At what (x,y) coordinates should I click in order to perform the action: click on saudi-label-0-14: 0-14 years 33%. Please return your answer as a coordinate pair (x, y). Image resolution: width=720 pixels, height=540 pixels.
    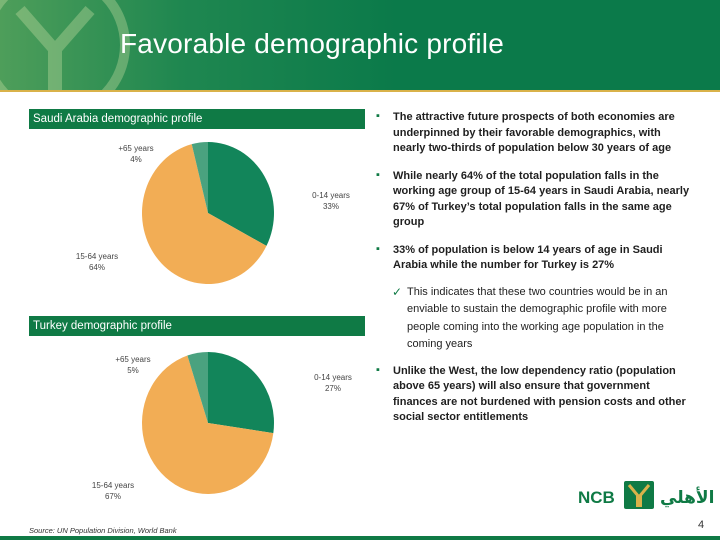
    Looking at the image, I should click on (331, 201).